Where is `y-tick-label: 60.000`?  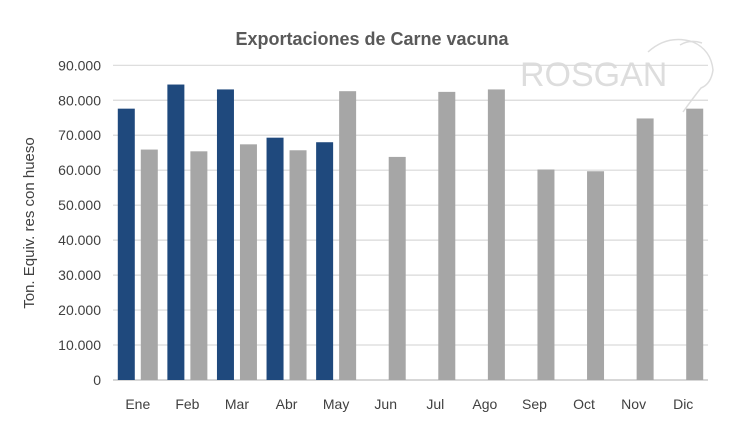 y-tick-label: 60.000 is located at coordinates (79, 170).